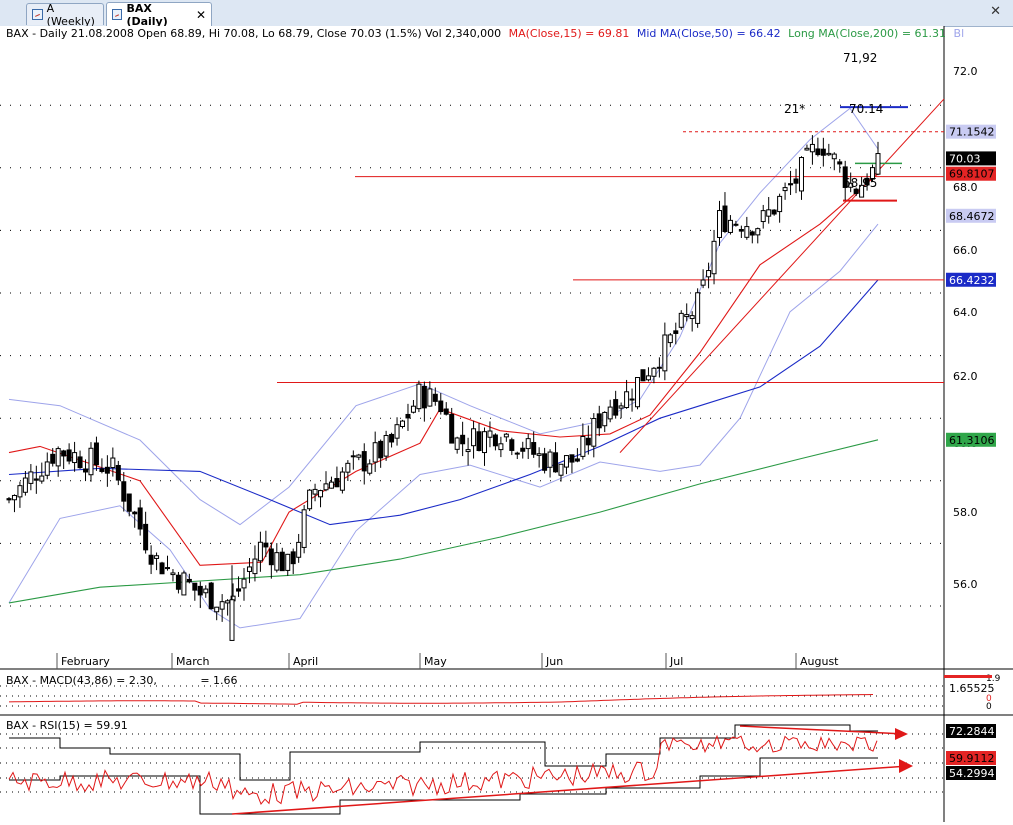  What do you see at coordinates (117, 14) in the screenshot?
I see `chart-icon` at bounding box center [117, 14].